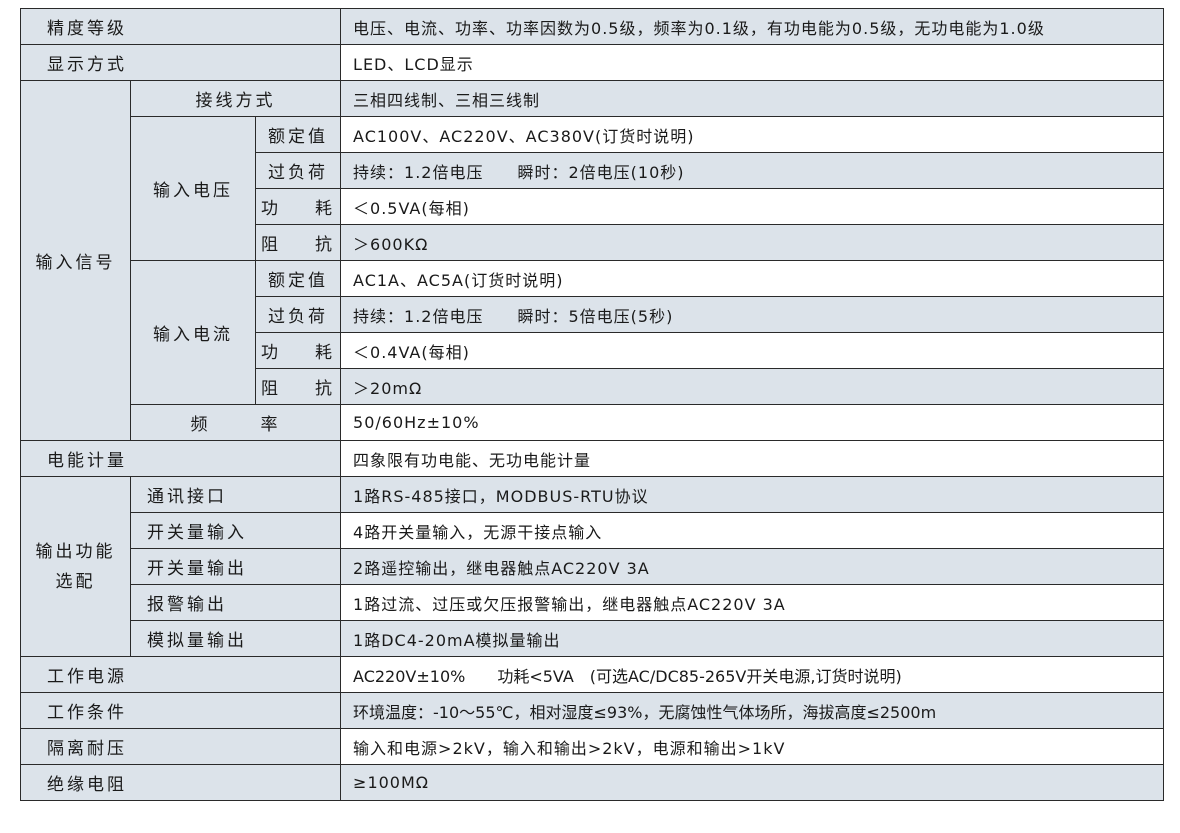 The width and height of the screenshot is (1180, 833). What do you see at coordinates (193, 188) in the screenshot?
I see `group-label-input-voltage: 输入电压` at bounding box center [193, 188].